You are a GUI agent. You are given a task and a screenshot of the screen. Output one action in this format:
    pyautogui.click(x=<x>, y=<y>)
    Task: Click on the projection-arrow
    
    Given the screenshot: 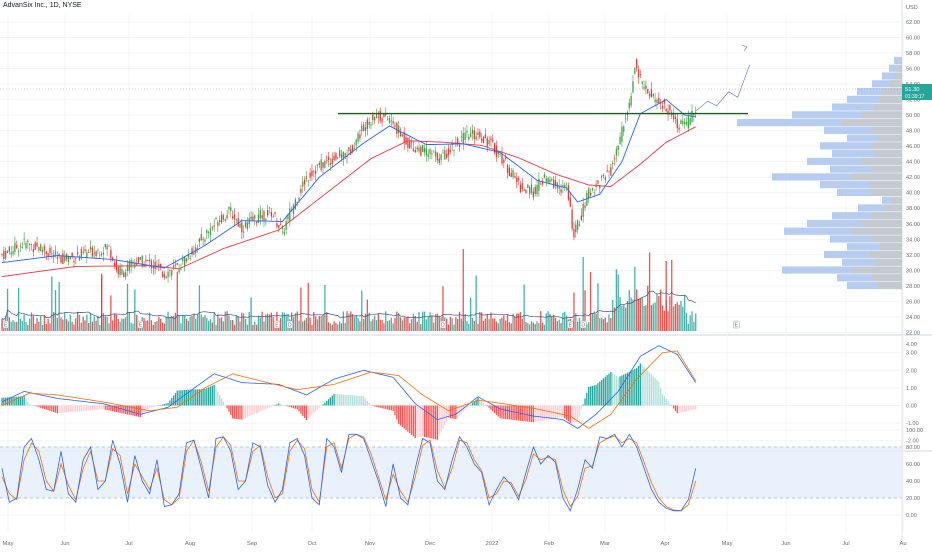 What is the action you would take?
    pyautogui.click(x=744, y=48)
    